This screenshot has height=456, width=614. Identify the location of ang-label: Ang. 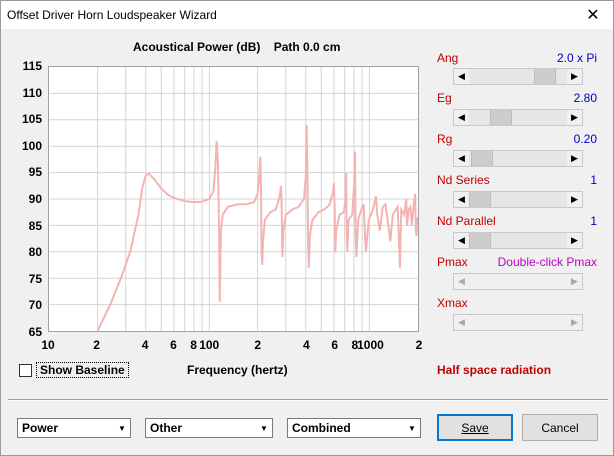
(448, 58).